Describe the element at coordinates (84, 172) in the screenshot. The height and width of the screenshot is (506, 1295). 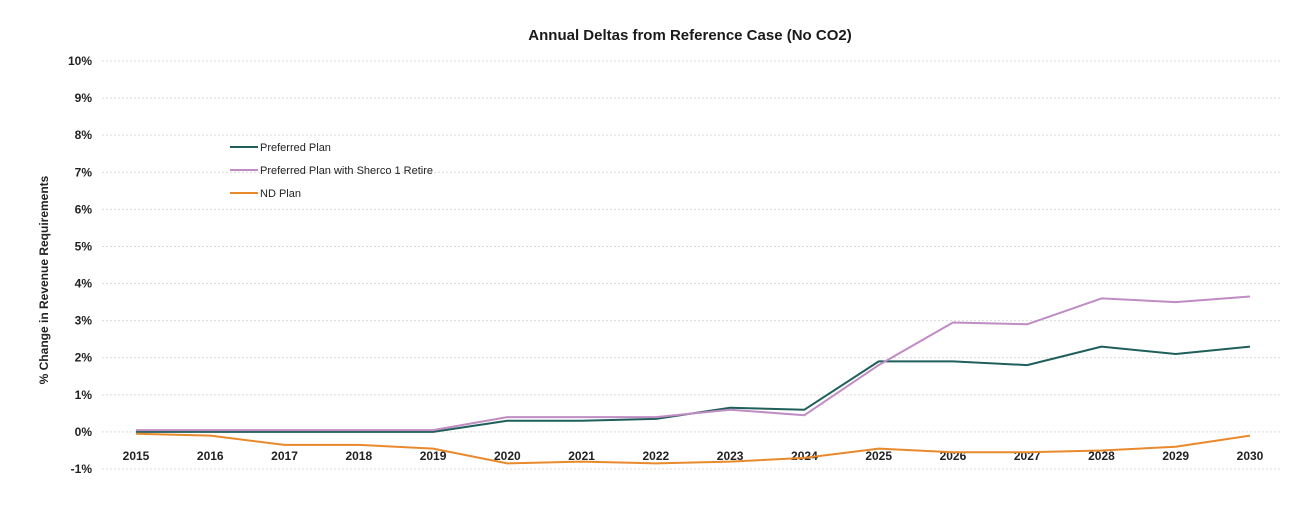
I see `y-tick-label: 7%` at that location.